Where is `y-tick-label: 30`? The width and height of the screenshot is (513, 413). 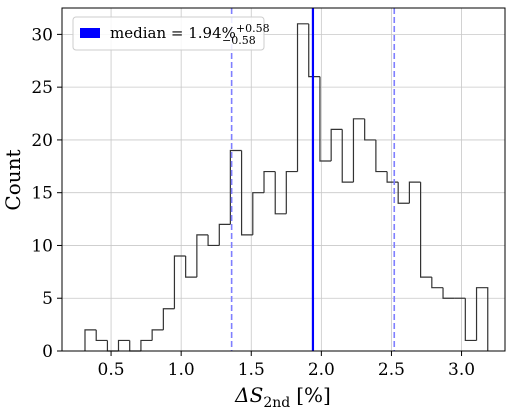
y-tick-label: 30 is located at coordinates (42, 35).